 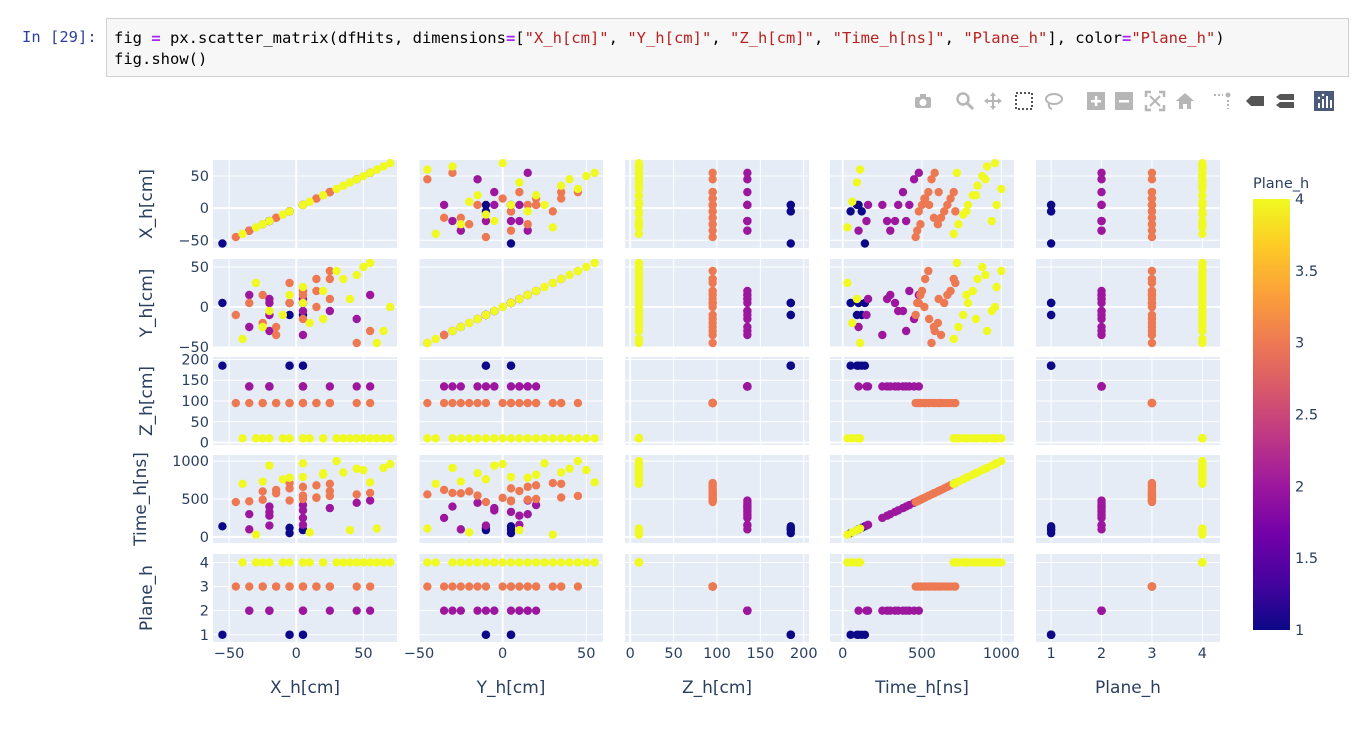 What do you see at coordinates (1096, 101) in the screenshot?
I see `zoom-in-icon` at bounding box center [1096, 101].